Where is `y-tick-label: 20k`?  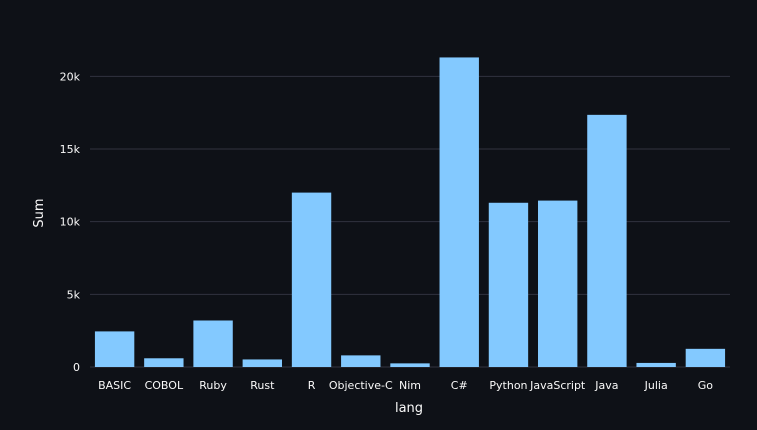
y-tick-label: 20k is located at coordinates (70, 76).